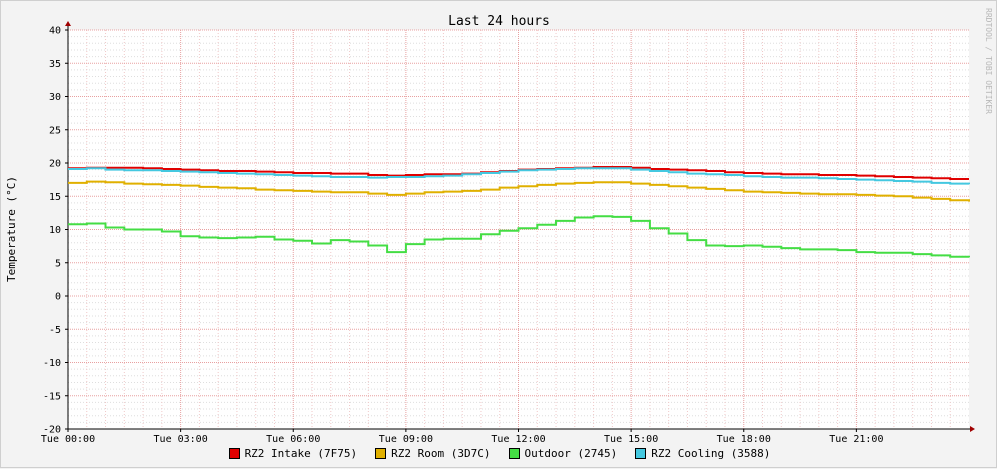 The height and width of the screenshot is (469, 997). Describe the element at coordinates (55, 130) in the screenshot. I see `y-tick-label: 25` at that location.